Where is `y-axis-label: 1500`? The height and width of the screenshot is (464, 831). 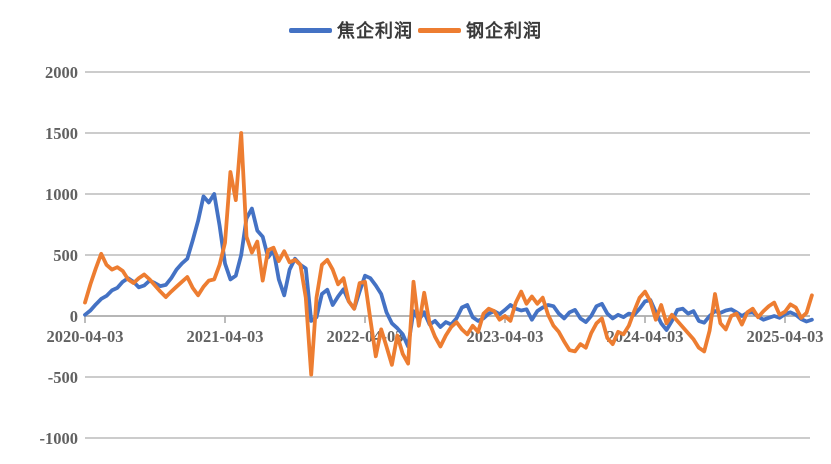
y-axis-label: 1500 is located at coordinates (61, 133).